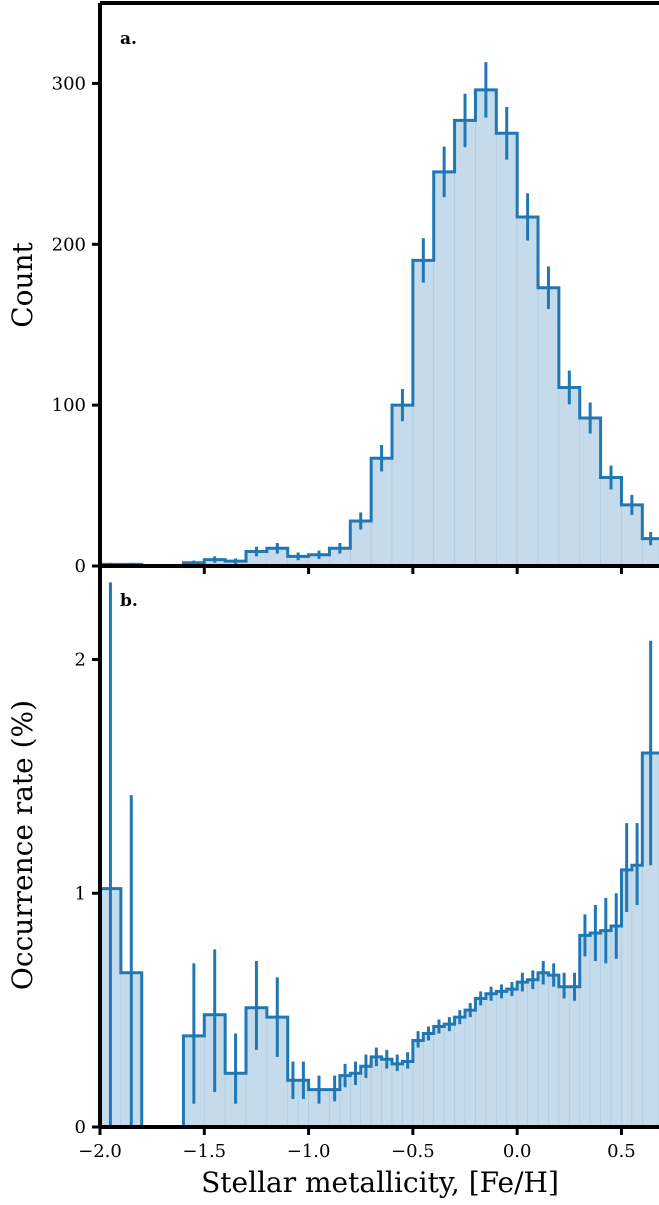 The width and height of the screenshot is (659, 1205). Describe the element at coordinates (80, 1127) in the screenshot. I see `panel-b-y-tick-label: 0` at that location.